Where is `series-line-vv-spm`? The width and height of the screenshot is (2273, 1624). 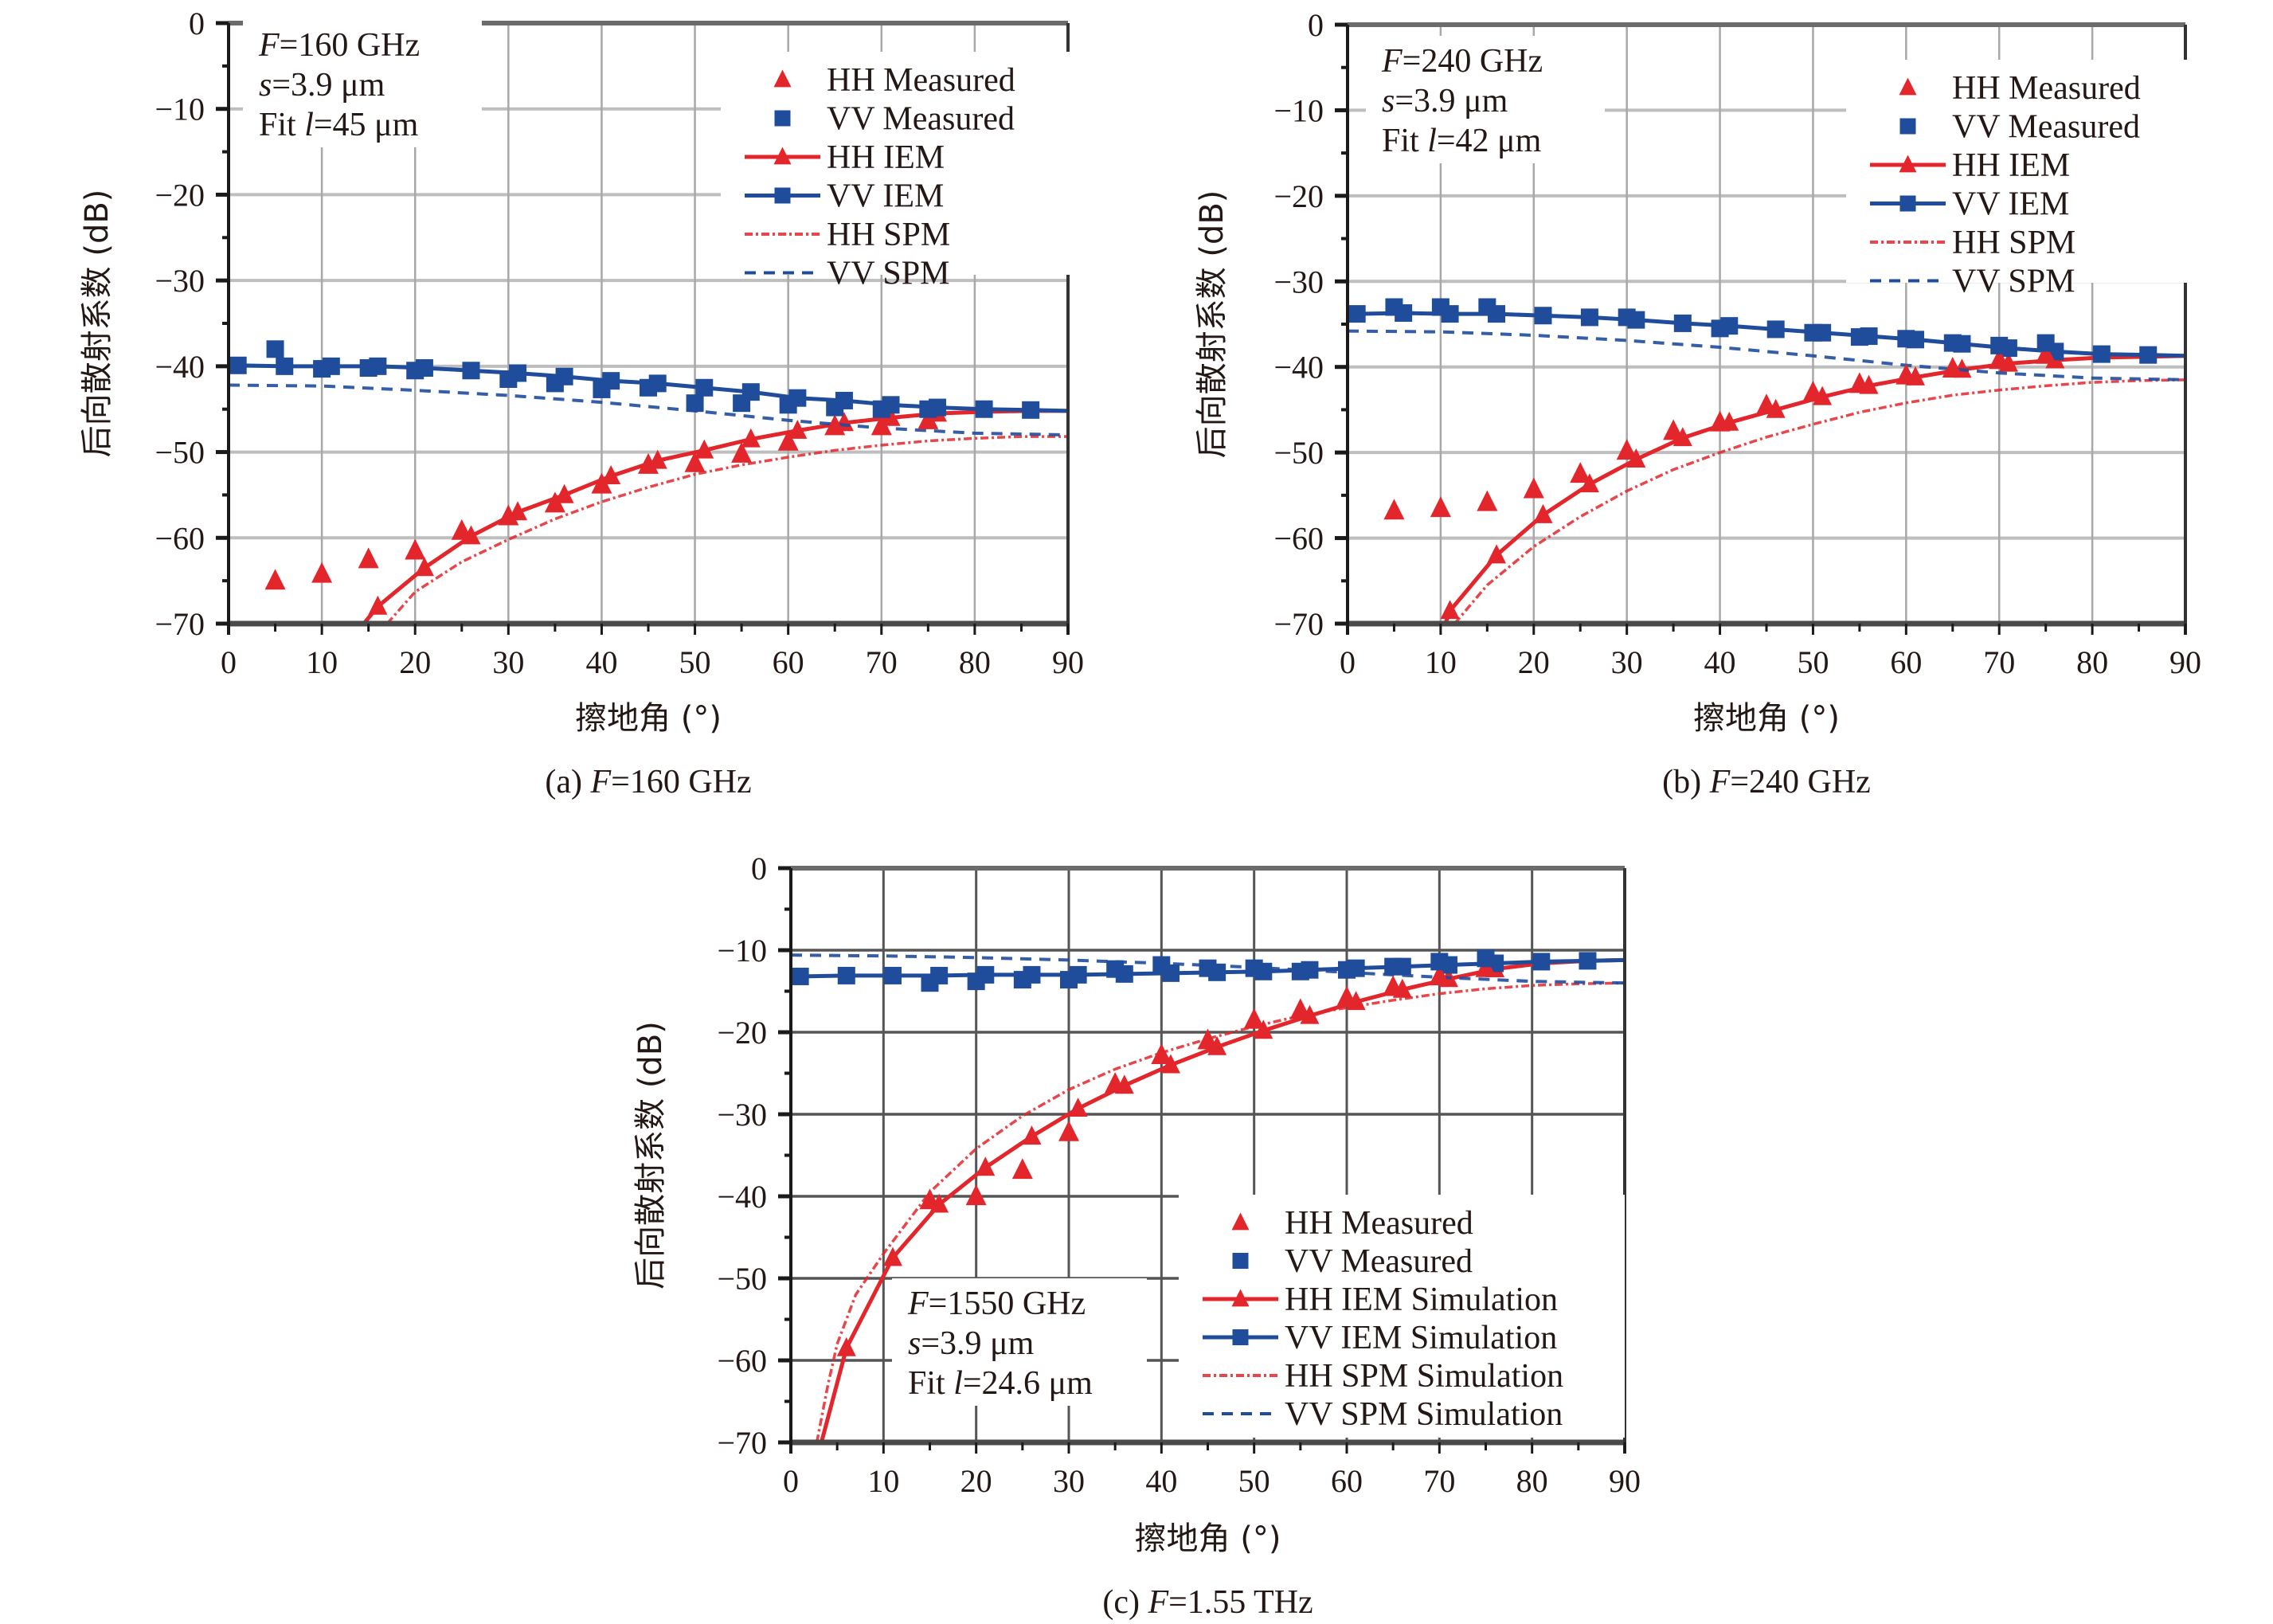
series-line-vv-spm is located at coordinates (1766, 355).